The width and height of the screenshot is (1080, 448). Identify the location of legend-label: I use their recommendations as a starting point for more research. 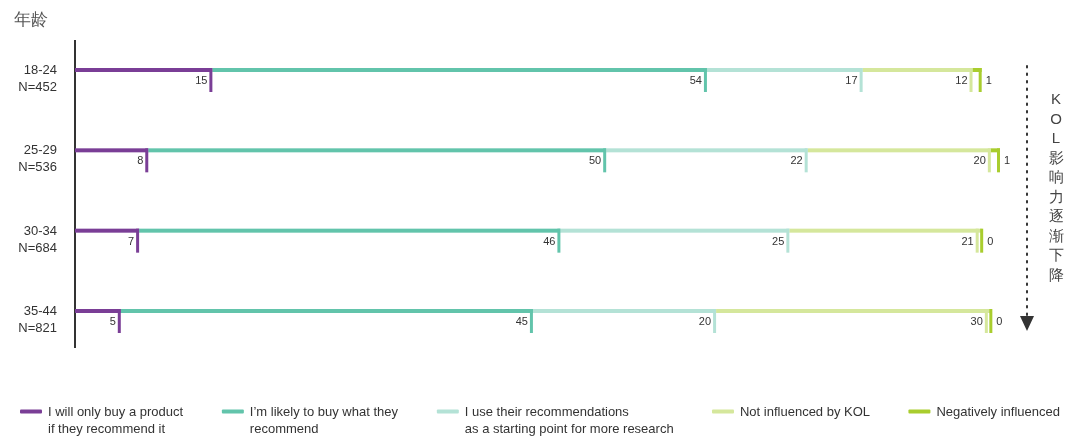
(569, 420).